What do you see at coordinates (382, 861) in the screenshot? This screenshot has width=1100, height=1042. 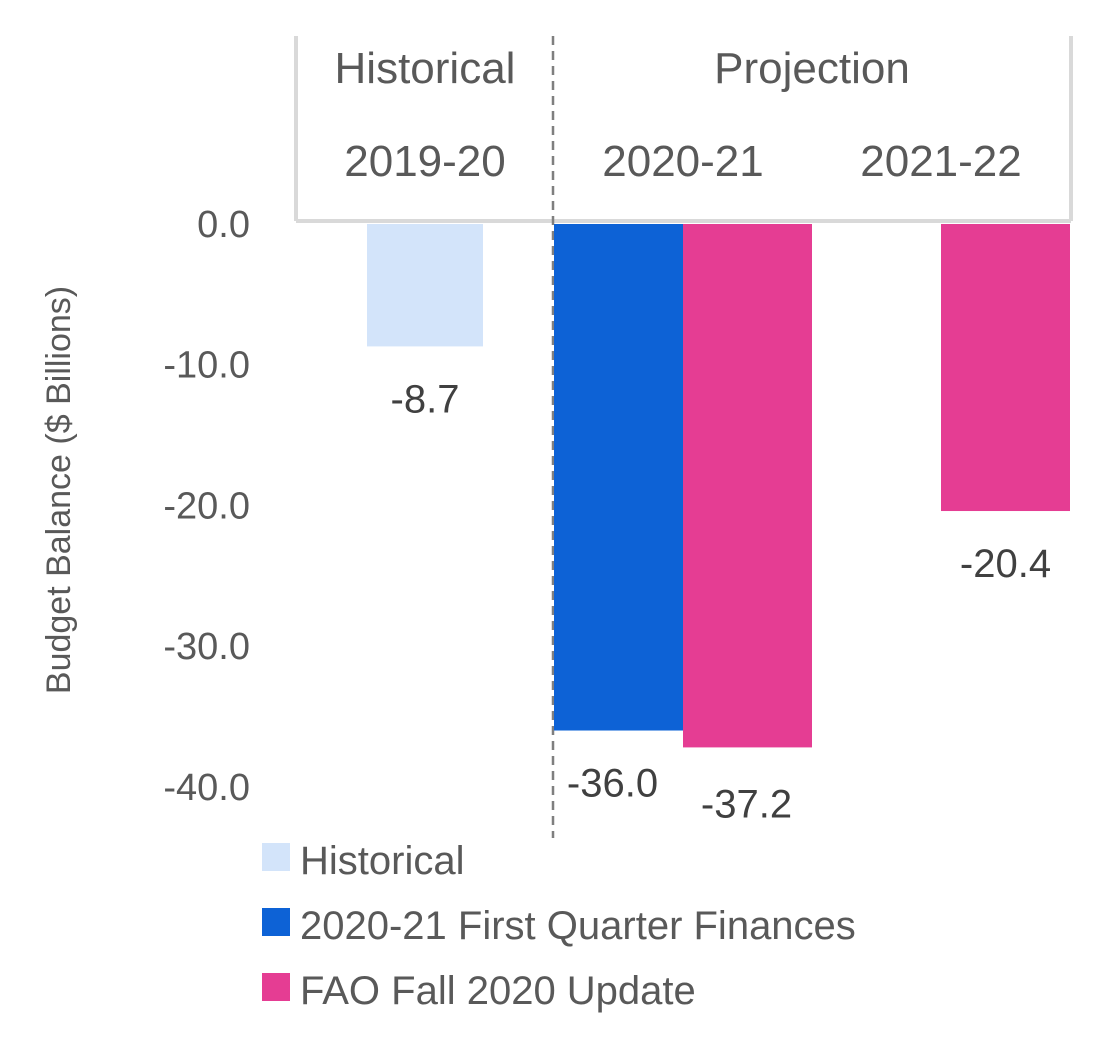 I see `legend-label: Historical` at bounding box center [382, 861].